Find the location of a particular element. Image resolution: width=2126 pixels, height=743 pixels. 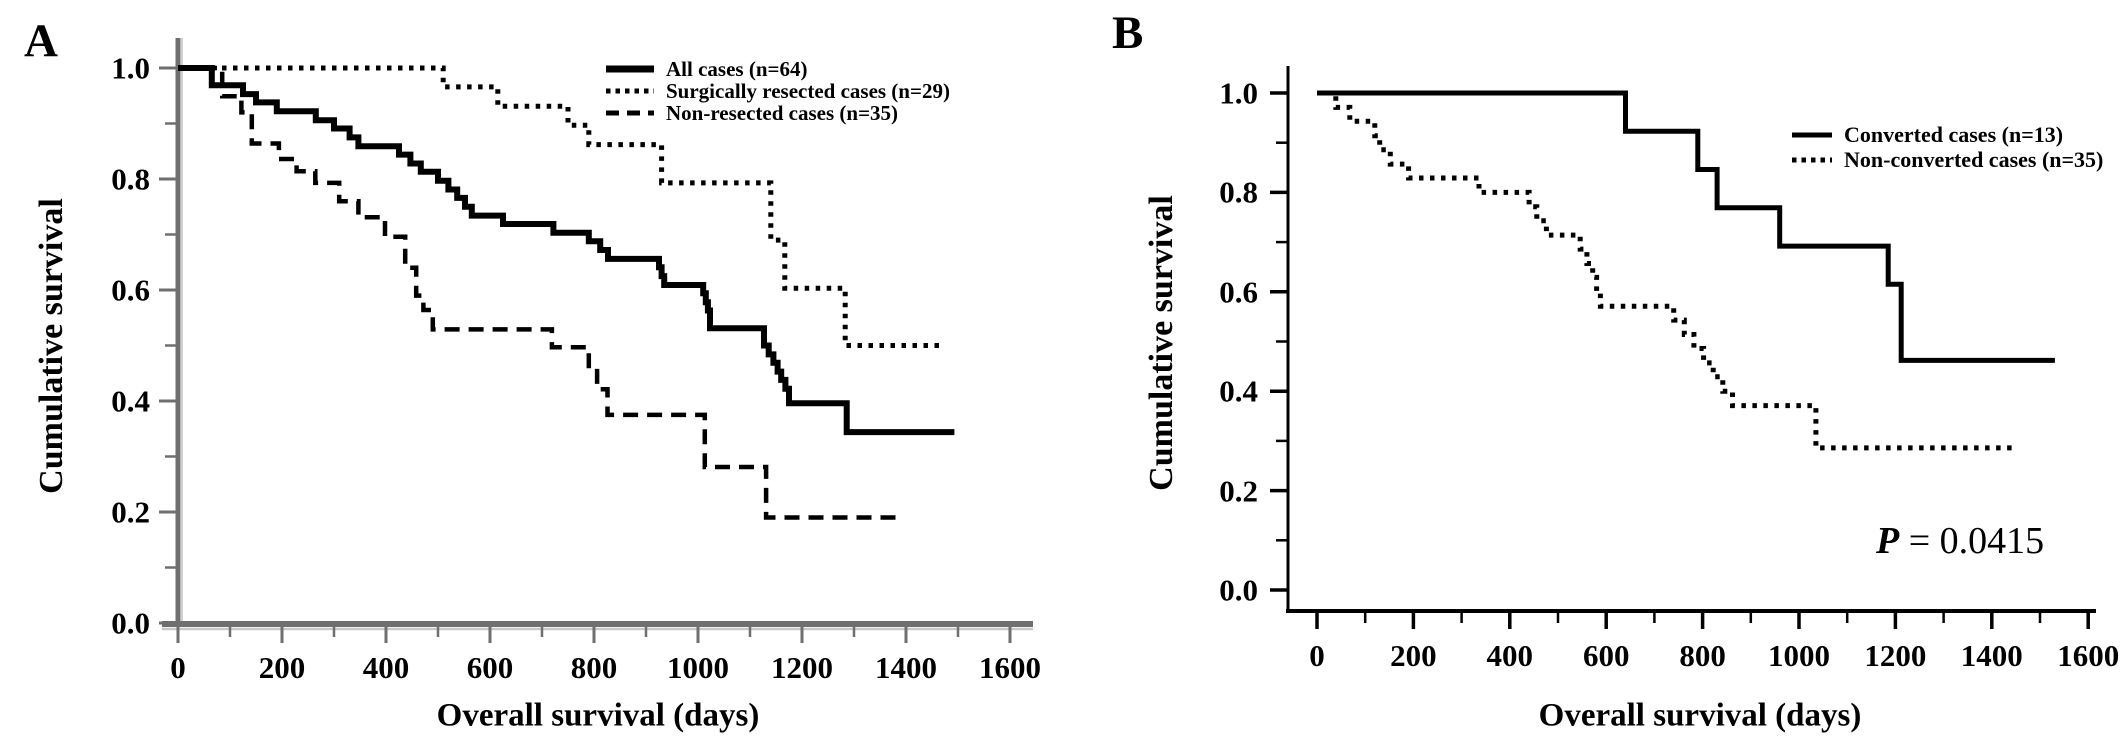

panel-b-x-axis-title: Overall survival (days) is located at coordinates (1700, 715).